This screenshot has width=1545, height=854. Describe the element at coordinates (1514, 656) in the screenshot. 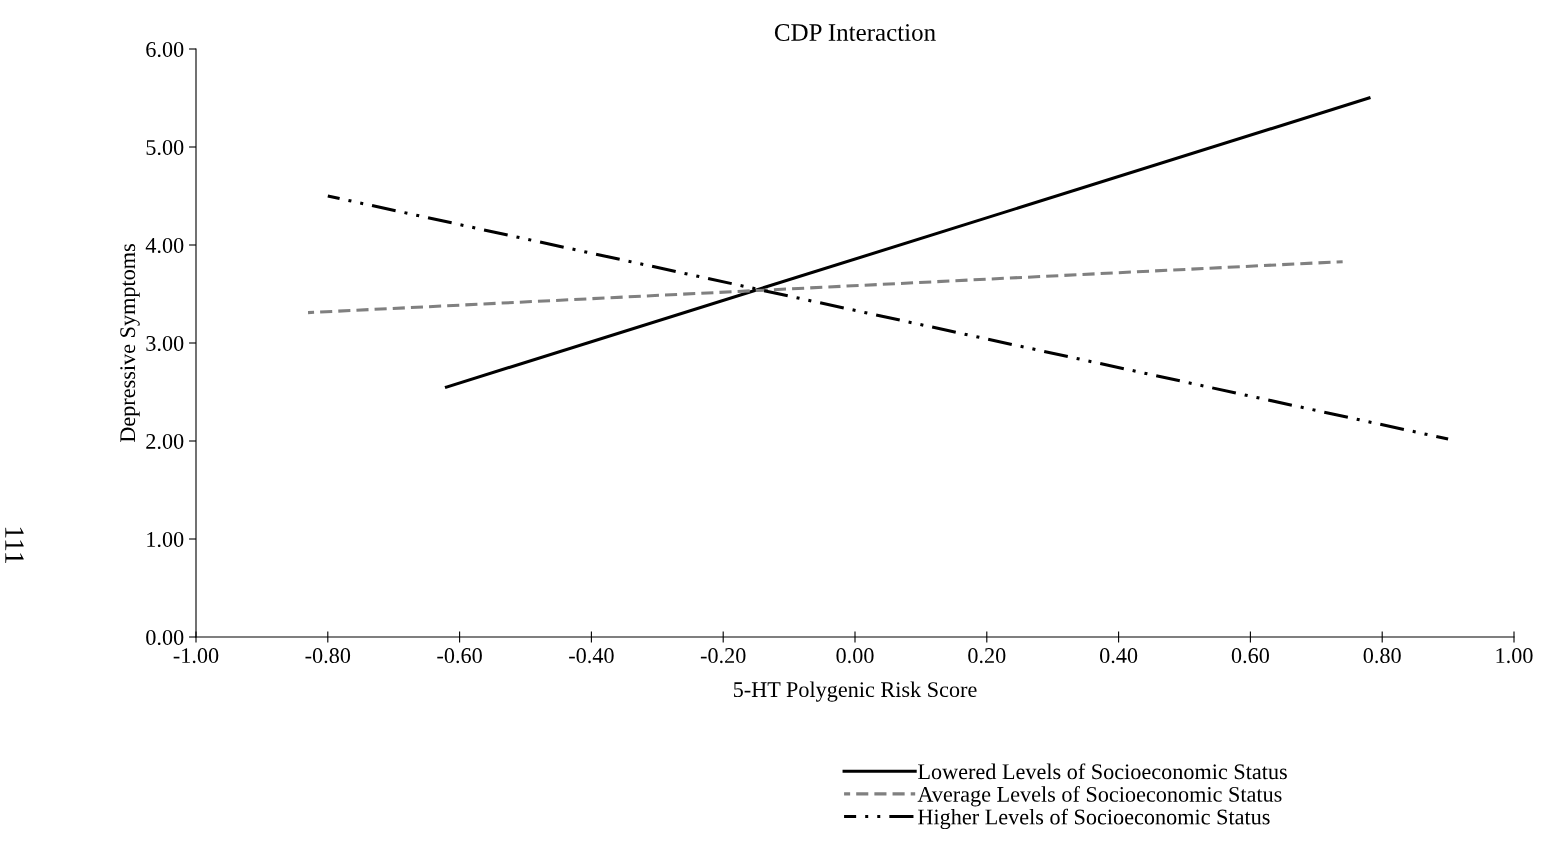

I see `x-tick-label: 1.00` at that location.